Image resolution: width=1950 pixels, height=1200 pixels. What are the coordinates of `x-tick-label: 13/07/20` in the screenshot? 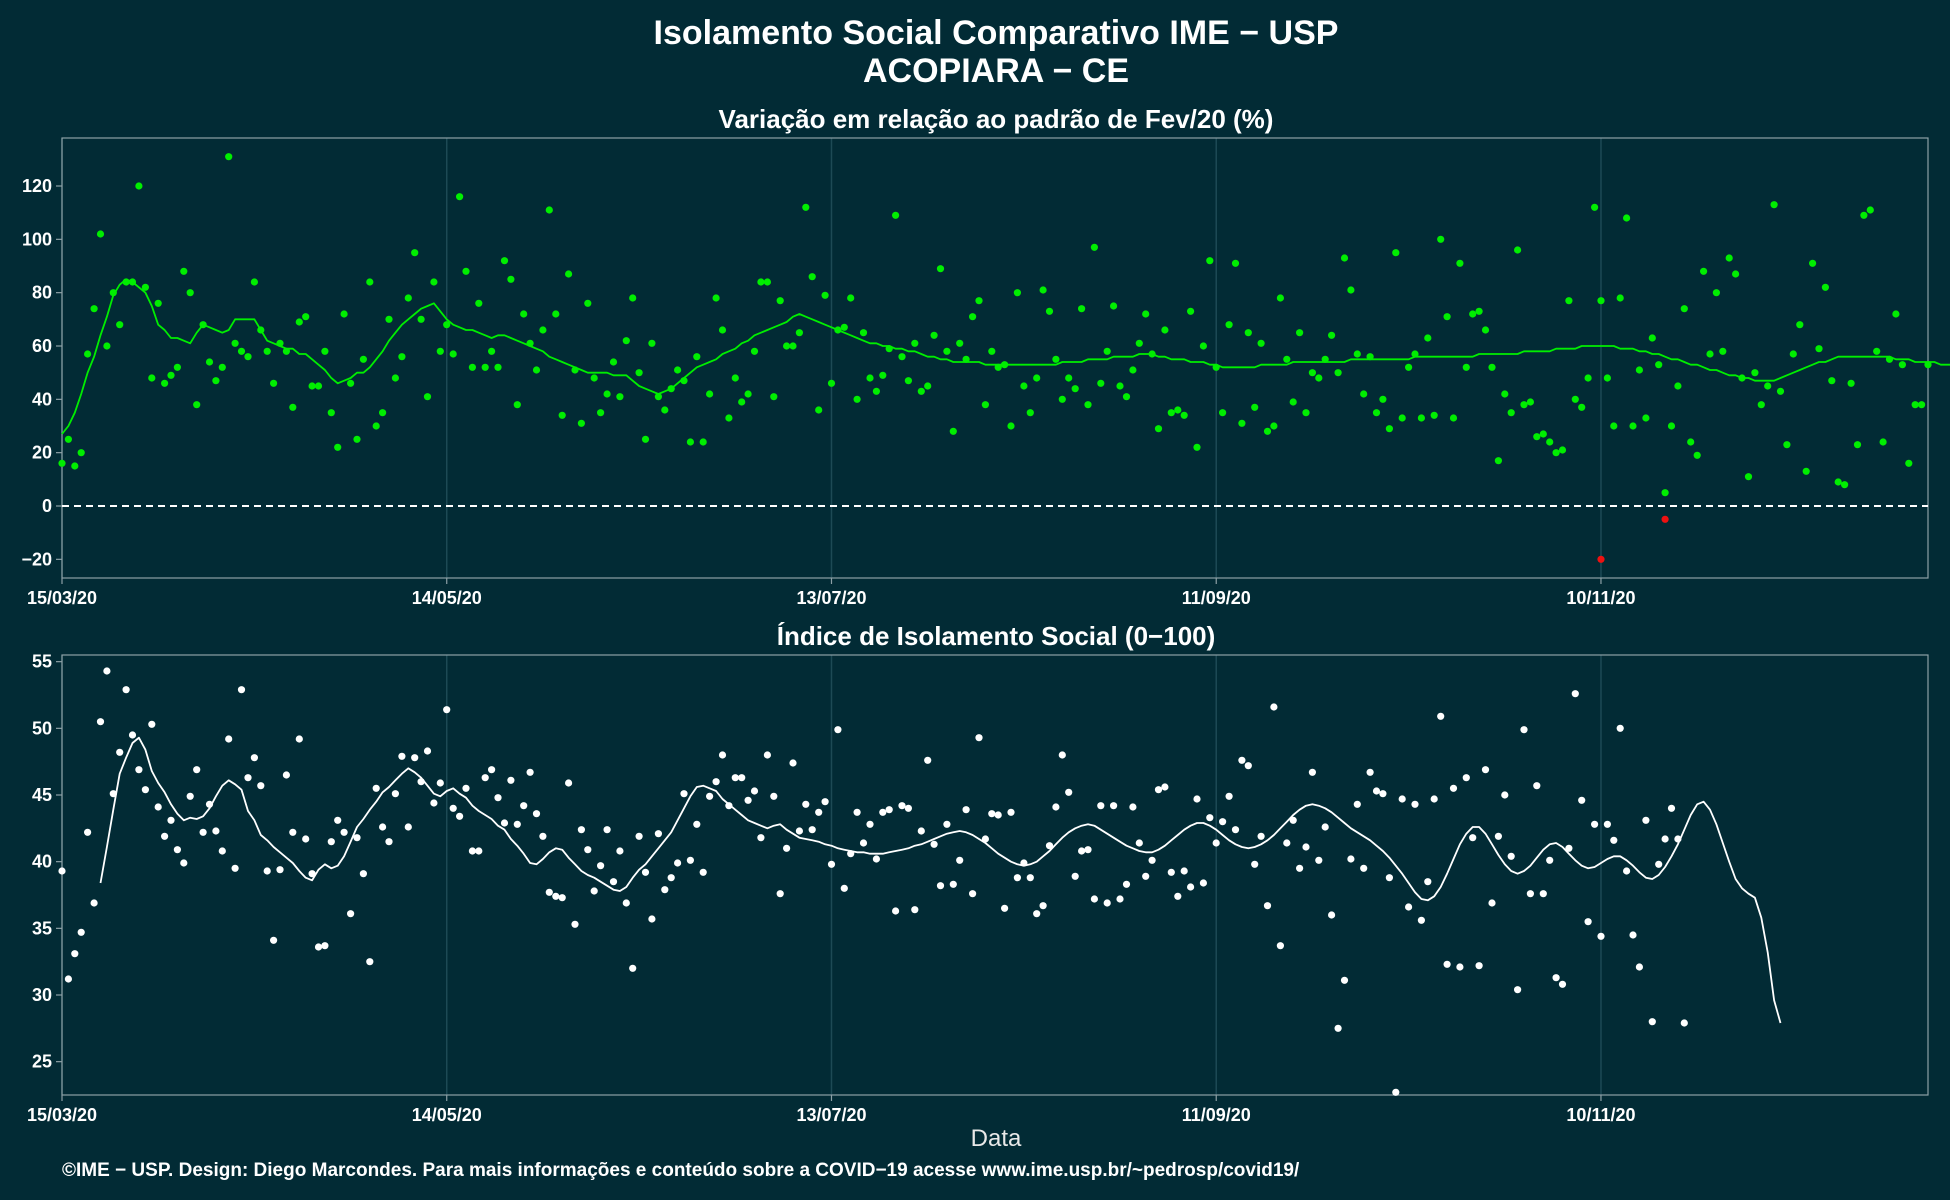 It's located at (831, 1115).